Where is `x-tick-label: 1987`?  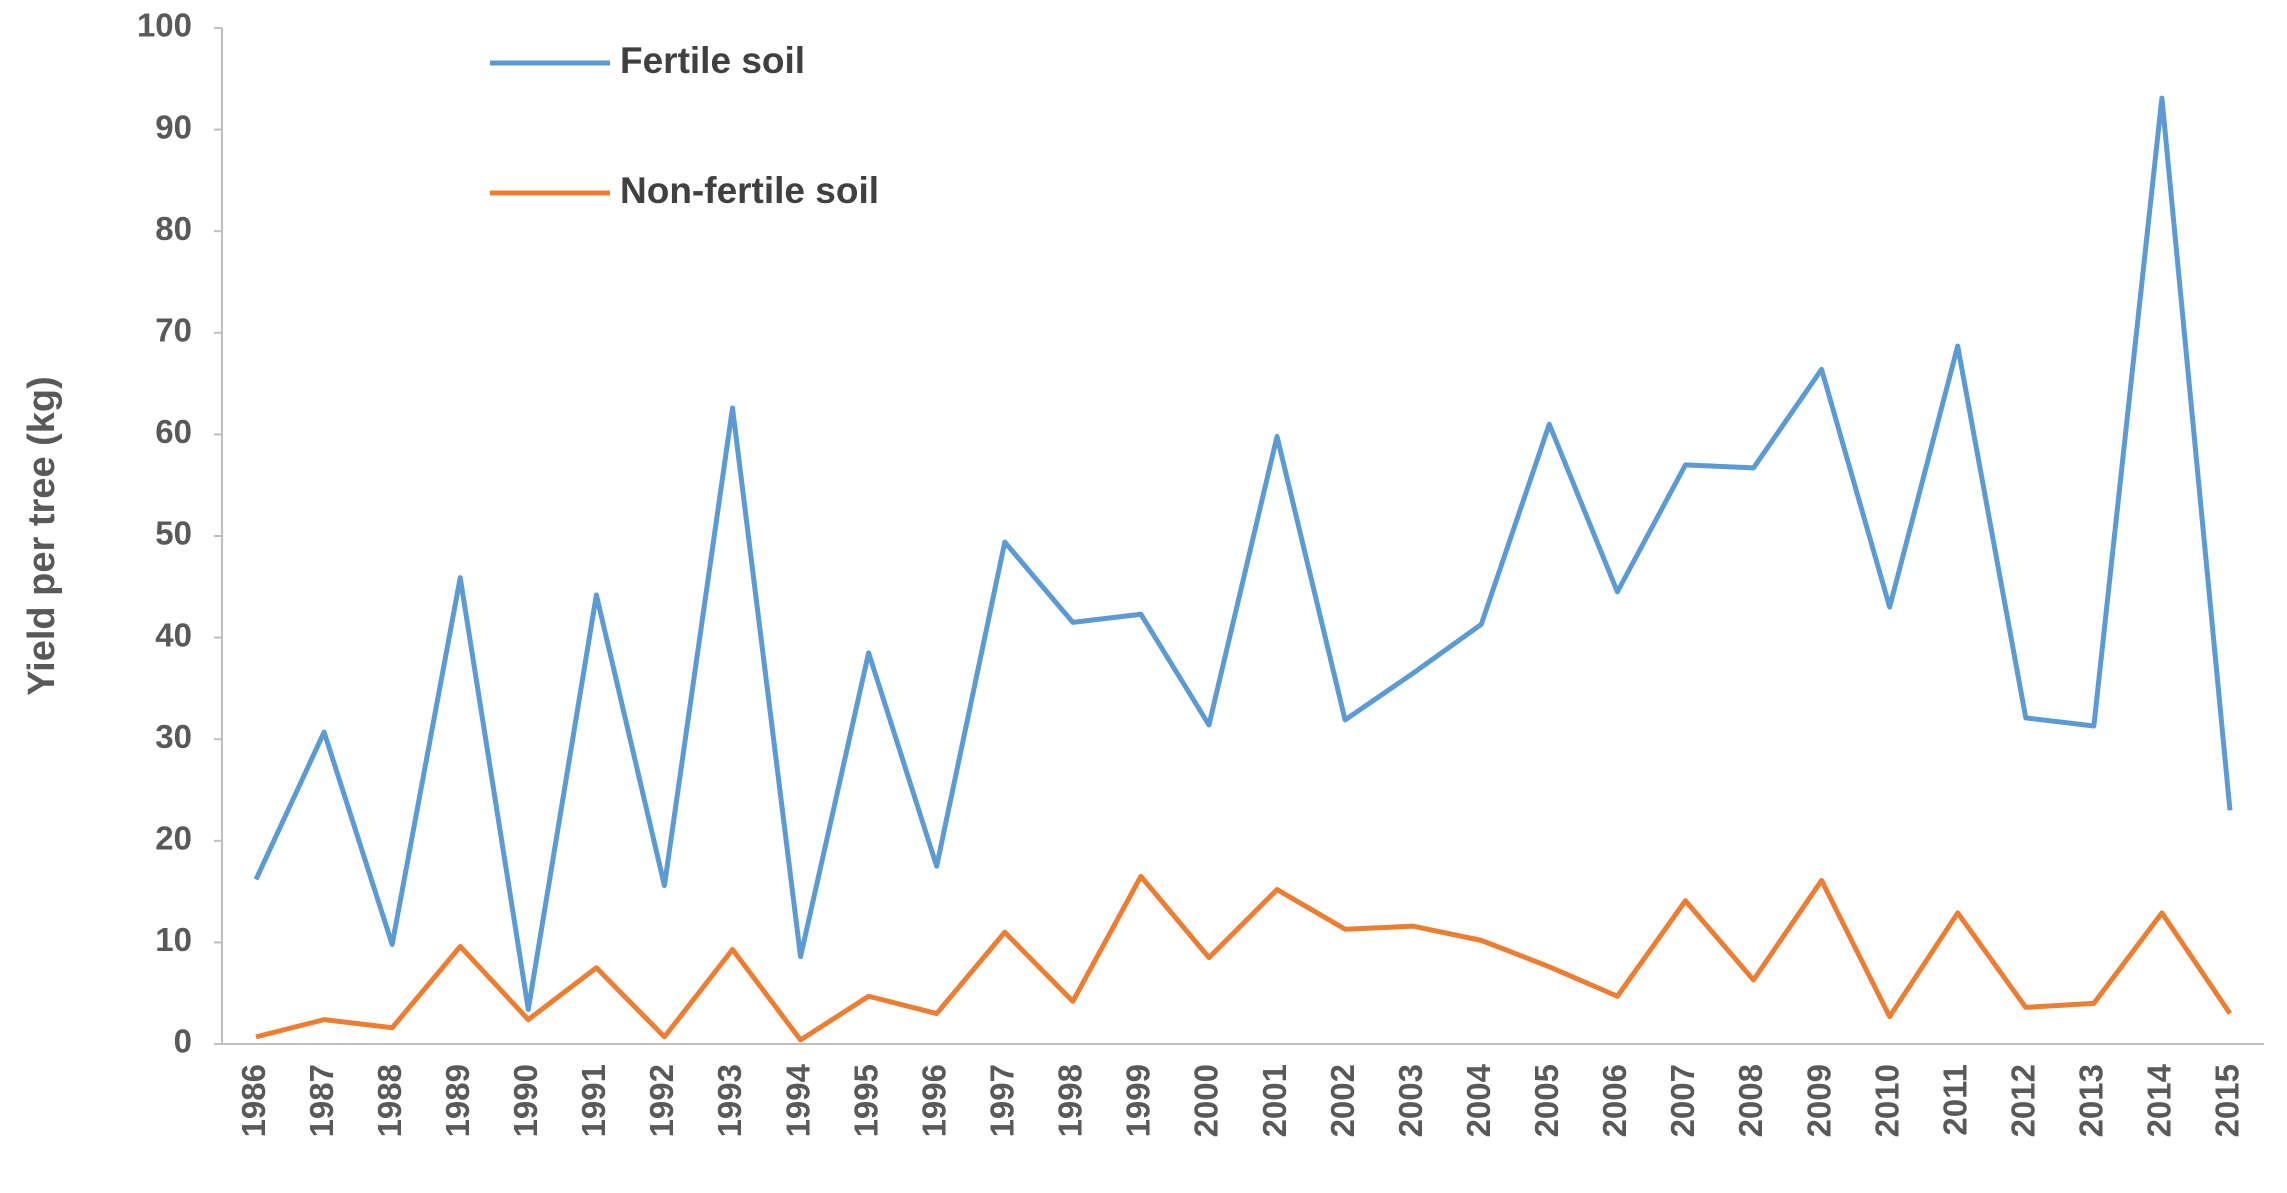
x-tick-label: 1987 is located at coordinates (321, 1100).